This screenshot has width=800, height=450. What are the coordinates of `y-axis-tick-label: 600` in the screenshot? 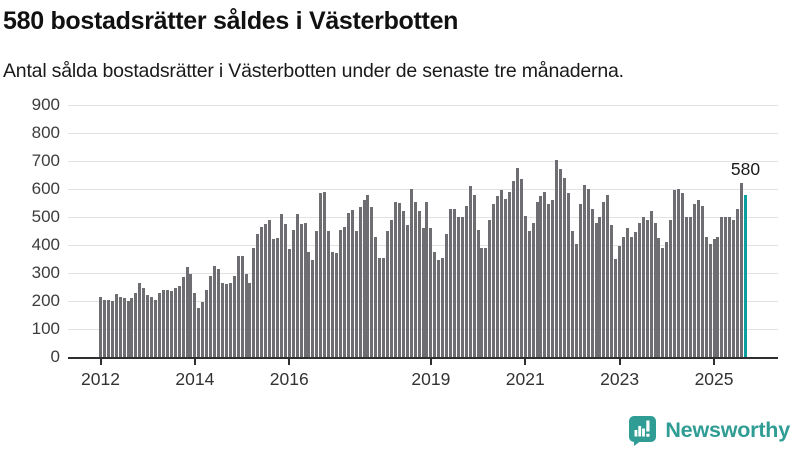 It's located at (45, 188).